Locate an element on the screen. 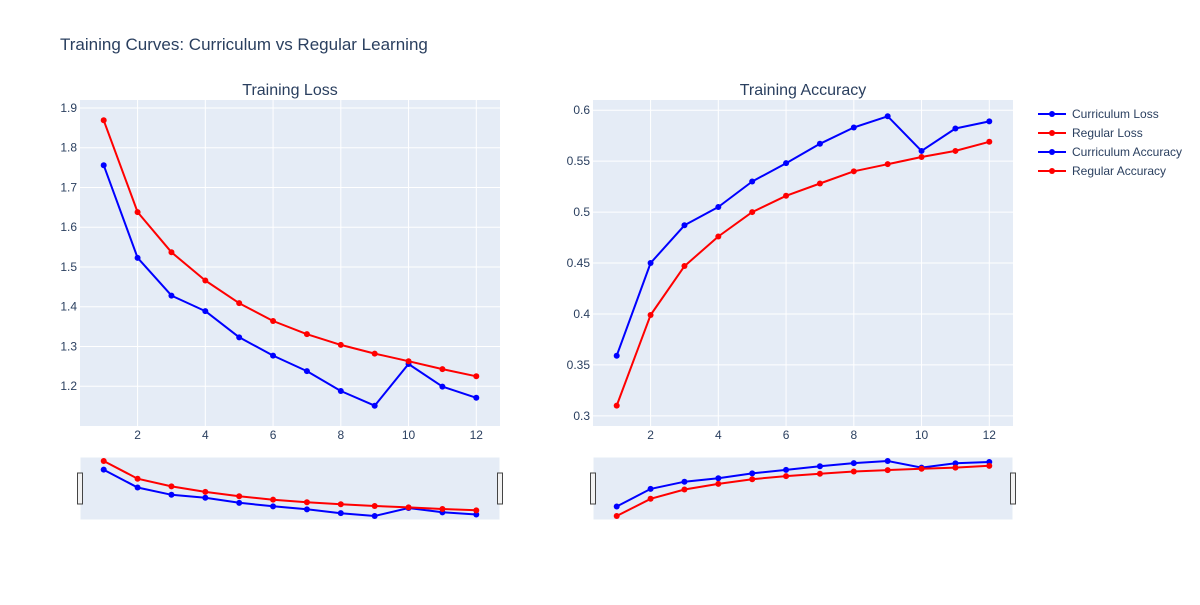  legend-item: Regular Accuracy is located at coordinates (1102, 171).